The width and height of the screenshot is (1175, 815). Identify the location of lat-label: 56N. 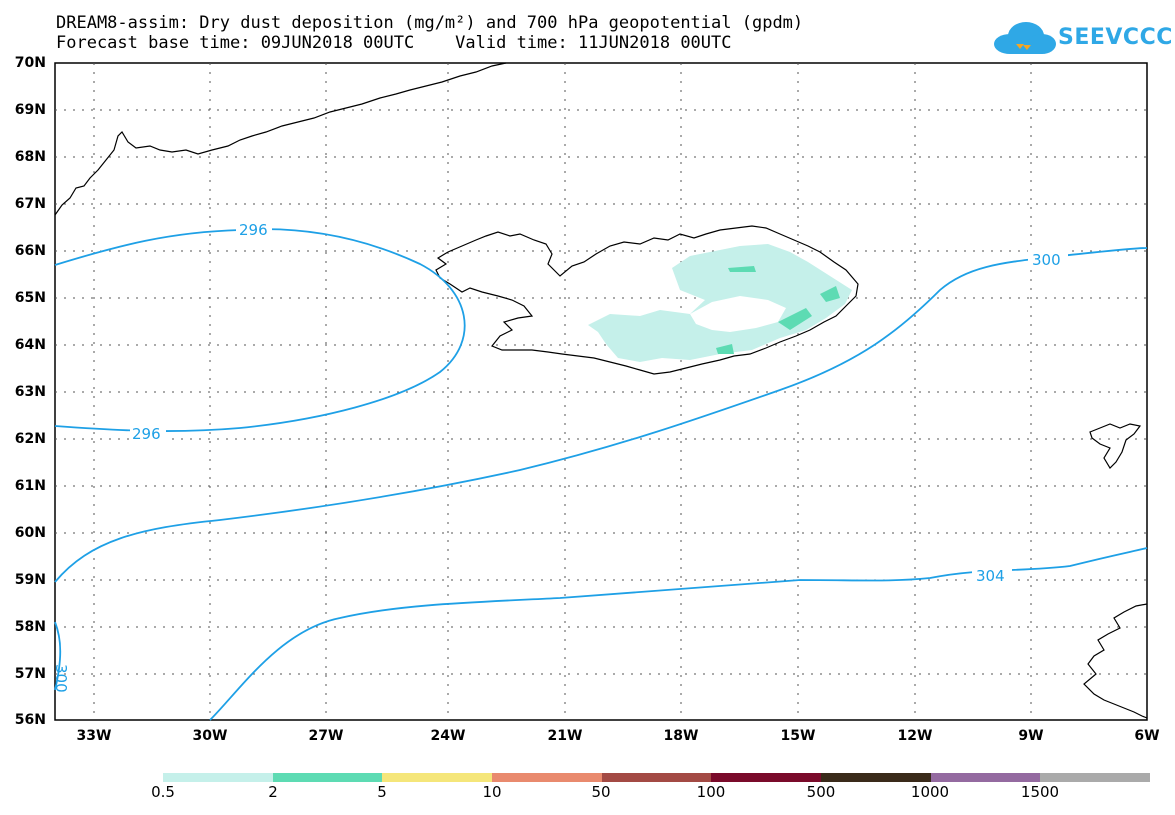
(30, 720).